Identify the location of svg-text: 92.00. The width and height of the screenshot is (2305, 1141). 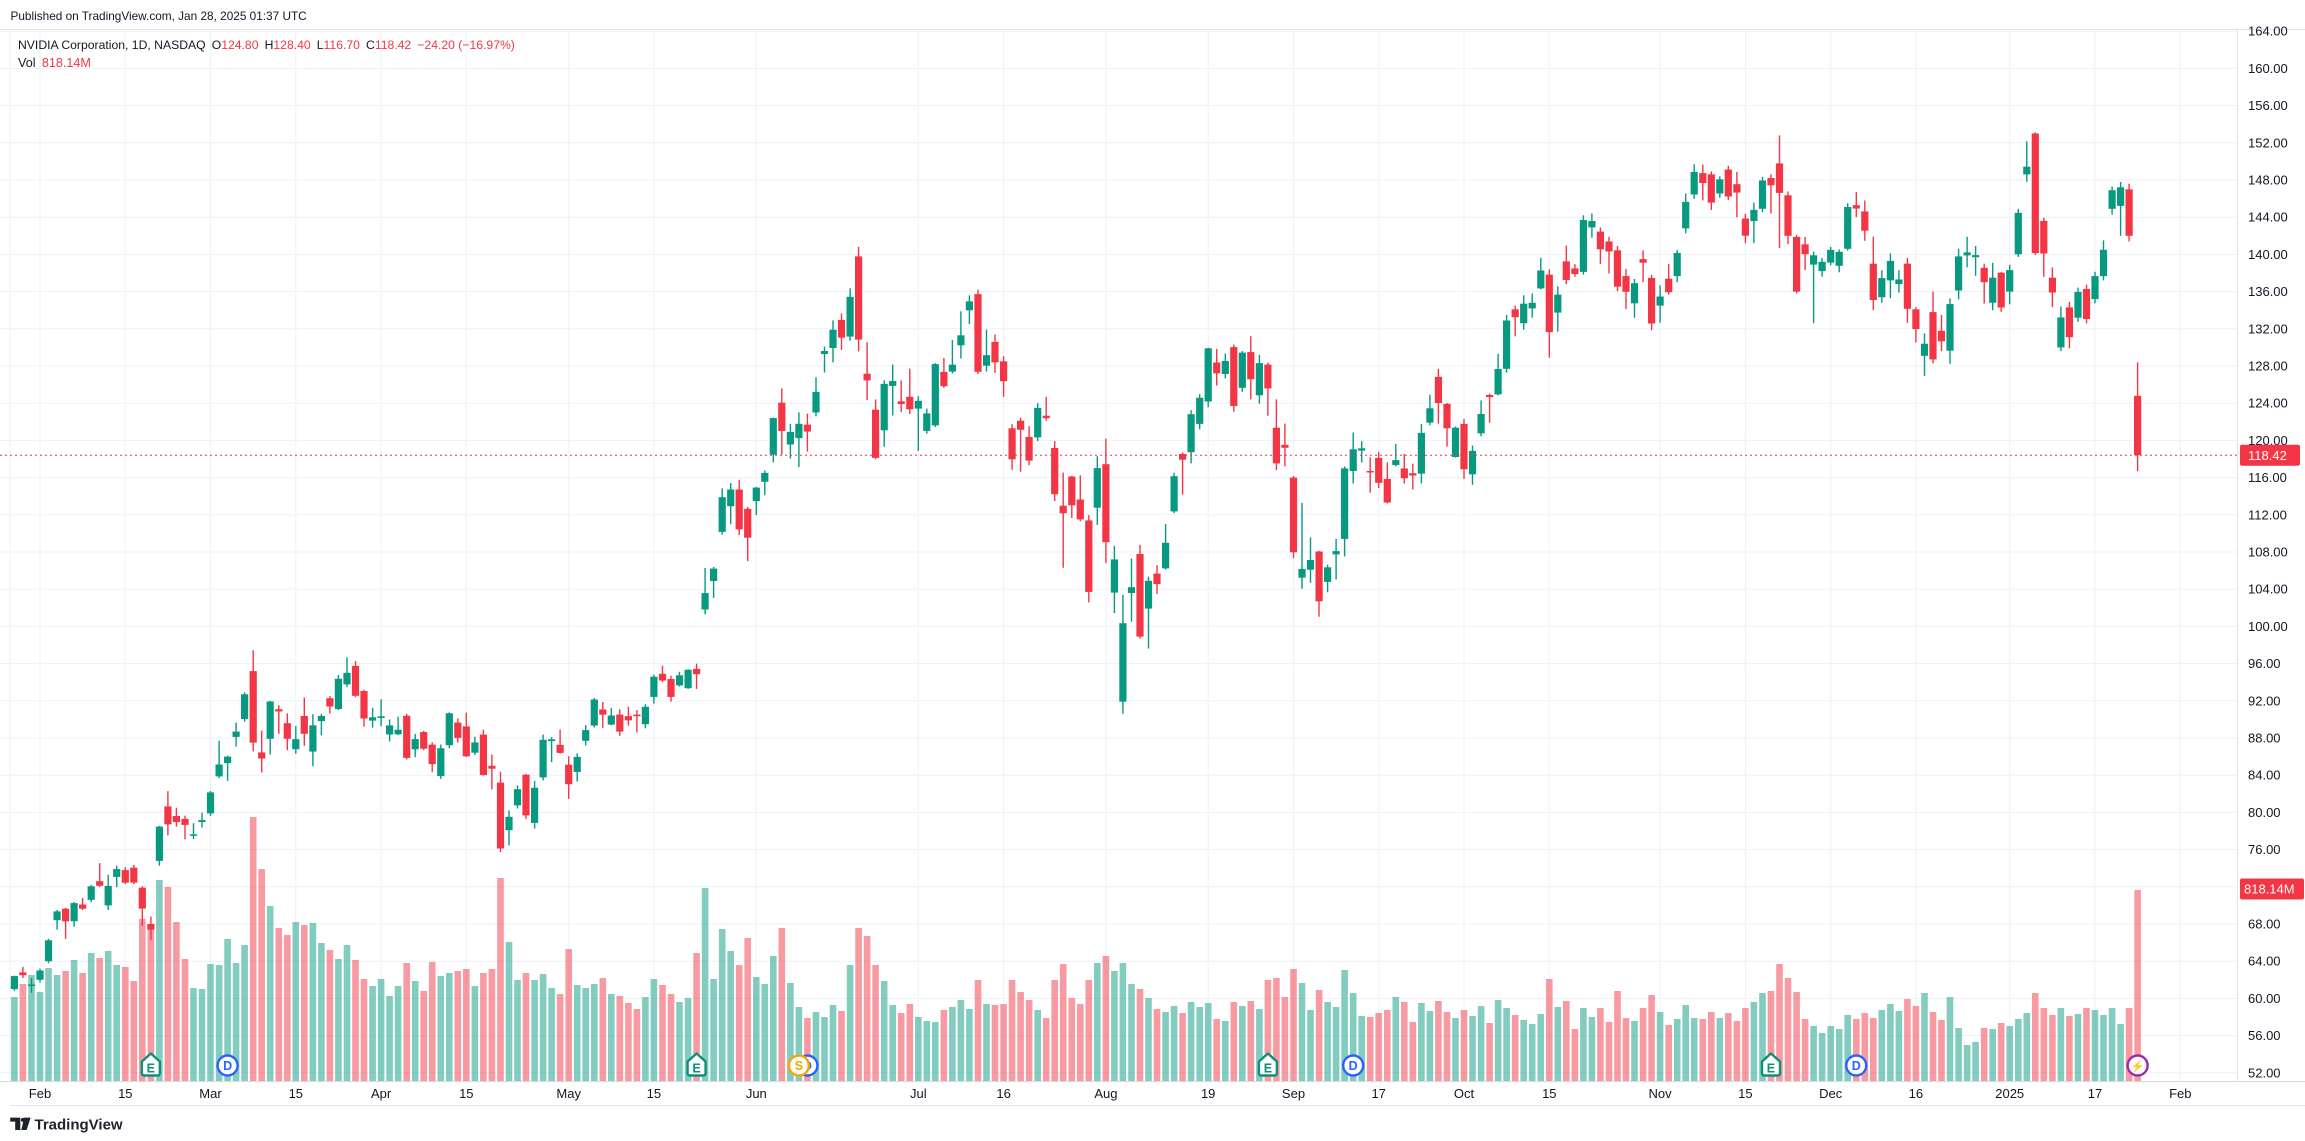
(2264, 700).